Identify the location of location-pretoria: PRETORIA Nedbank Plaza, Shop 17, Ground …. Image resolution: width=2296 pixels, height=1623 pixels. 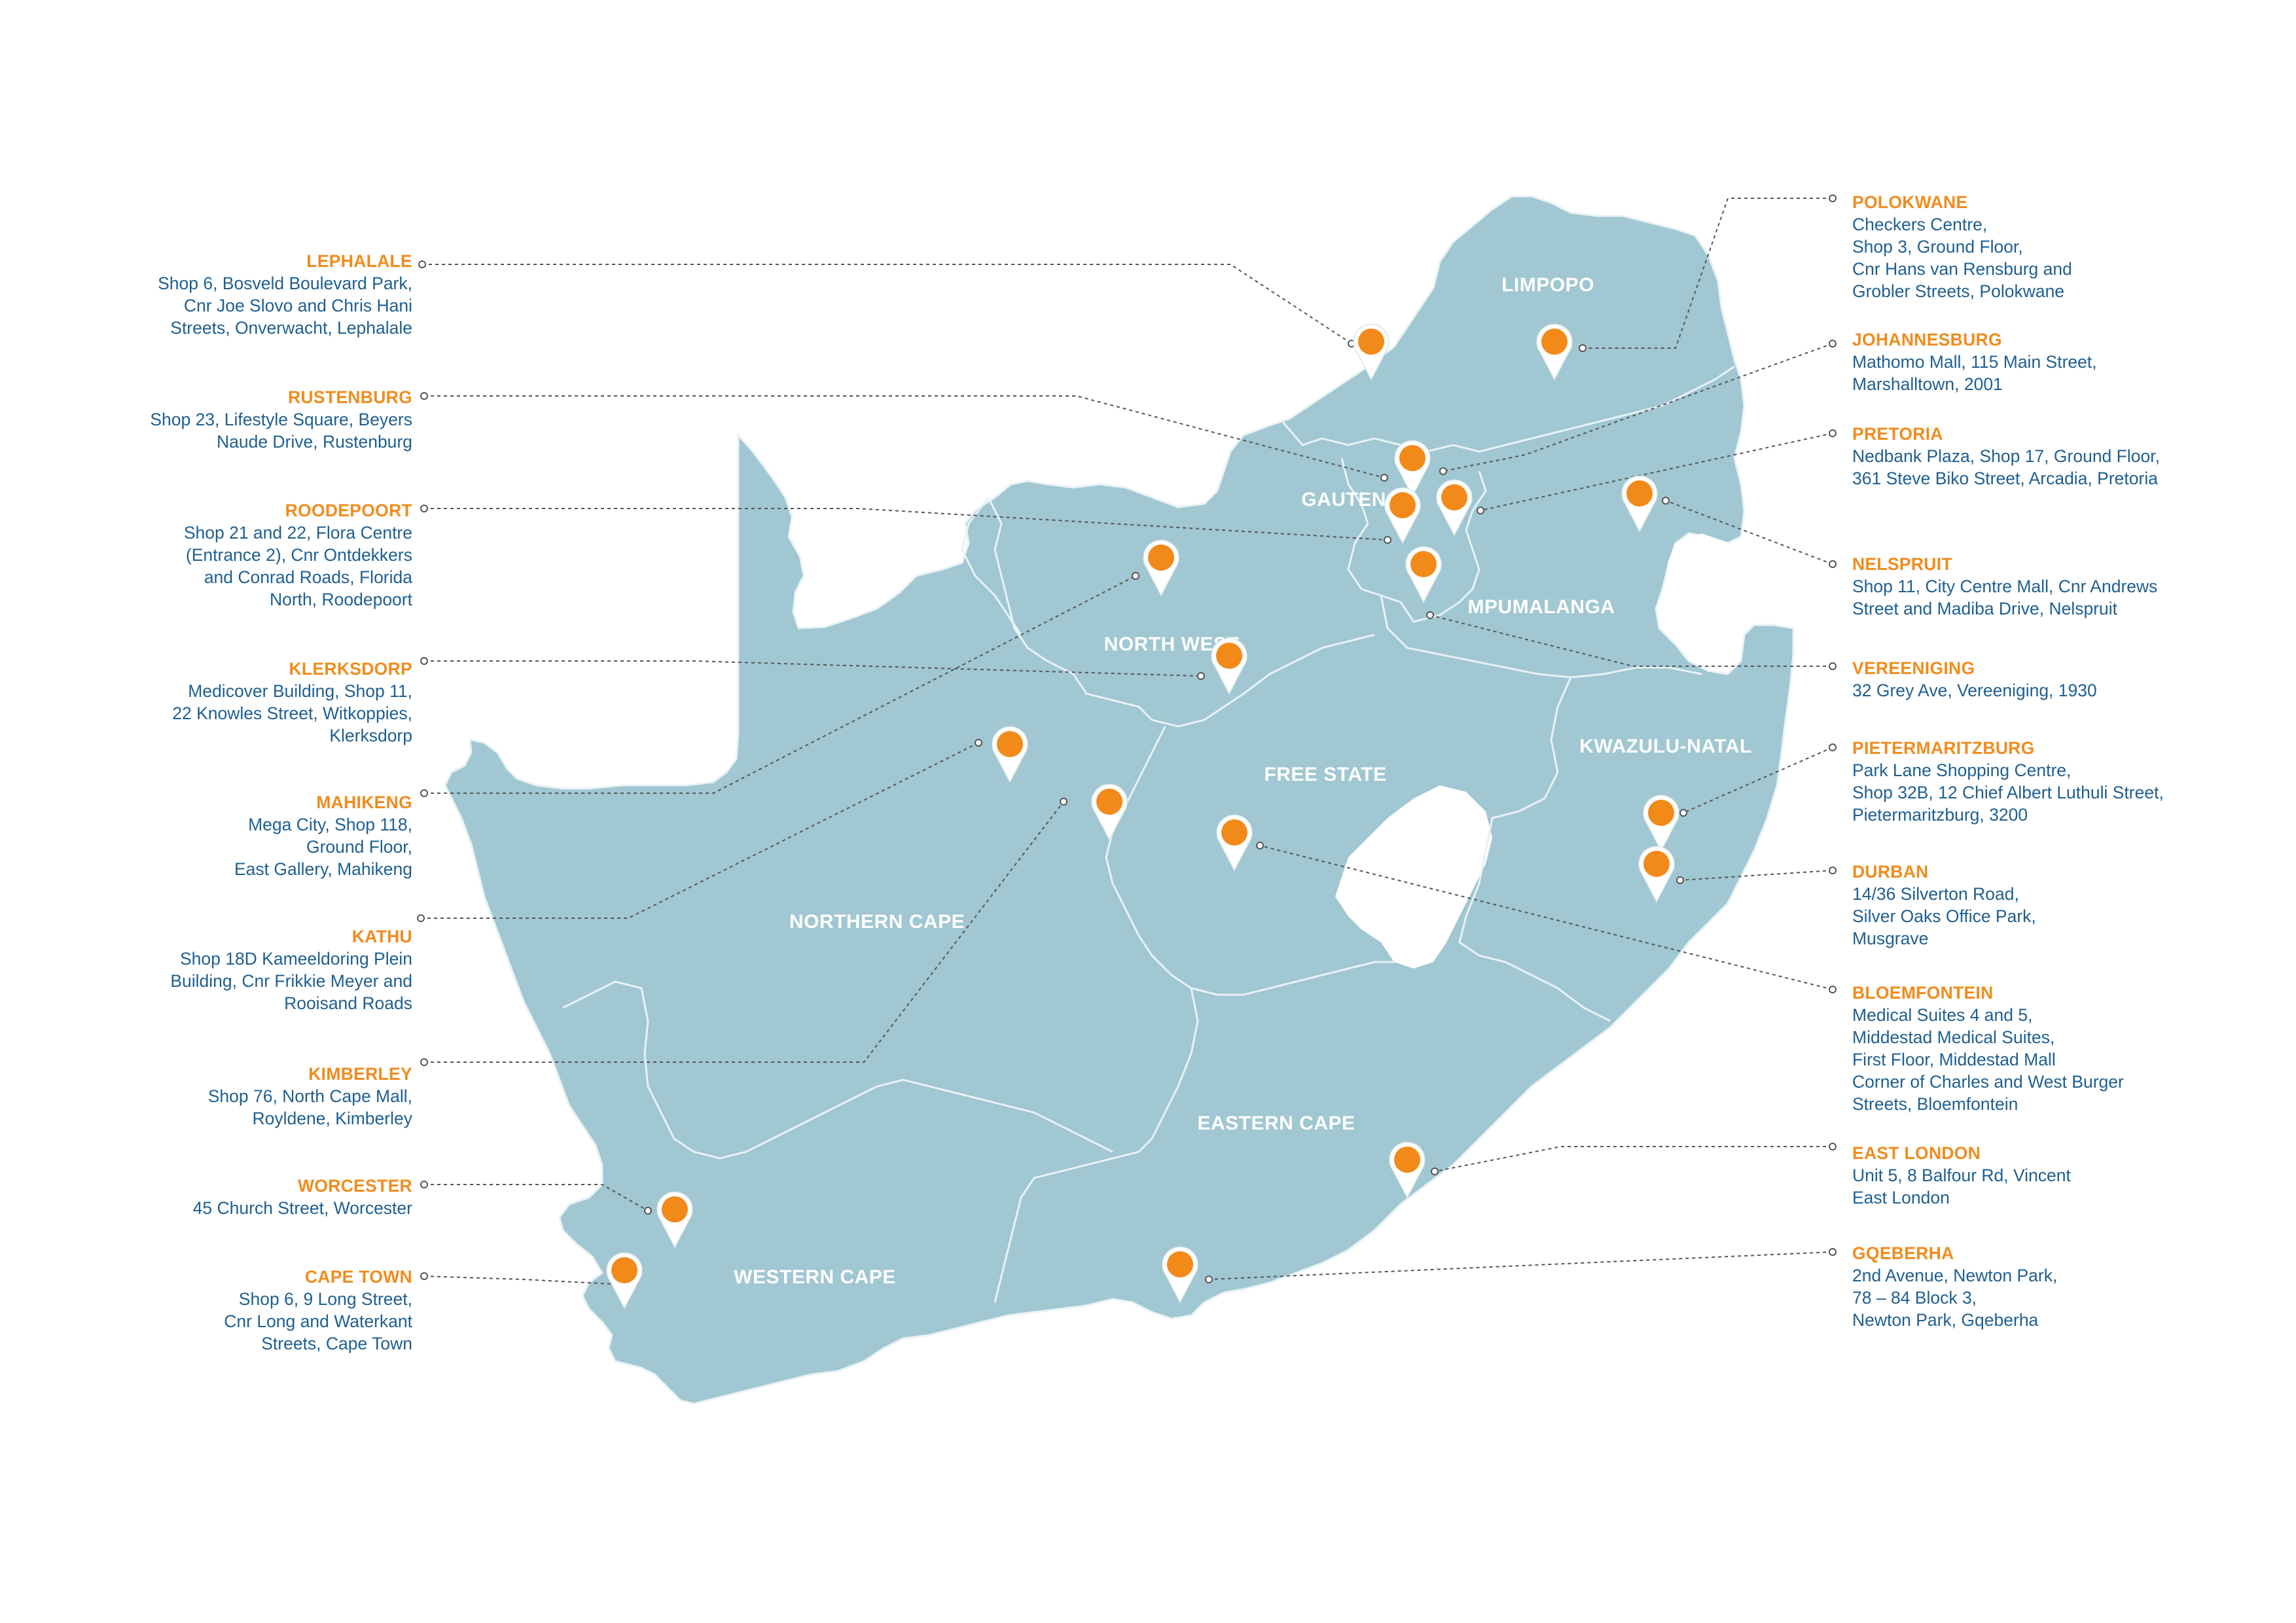
(2061, 456).